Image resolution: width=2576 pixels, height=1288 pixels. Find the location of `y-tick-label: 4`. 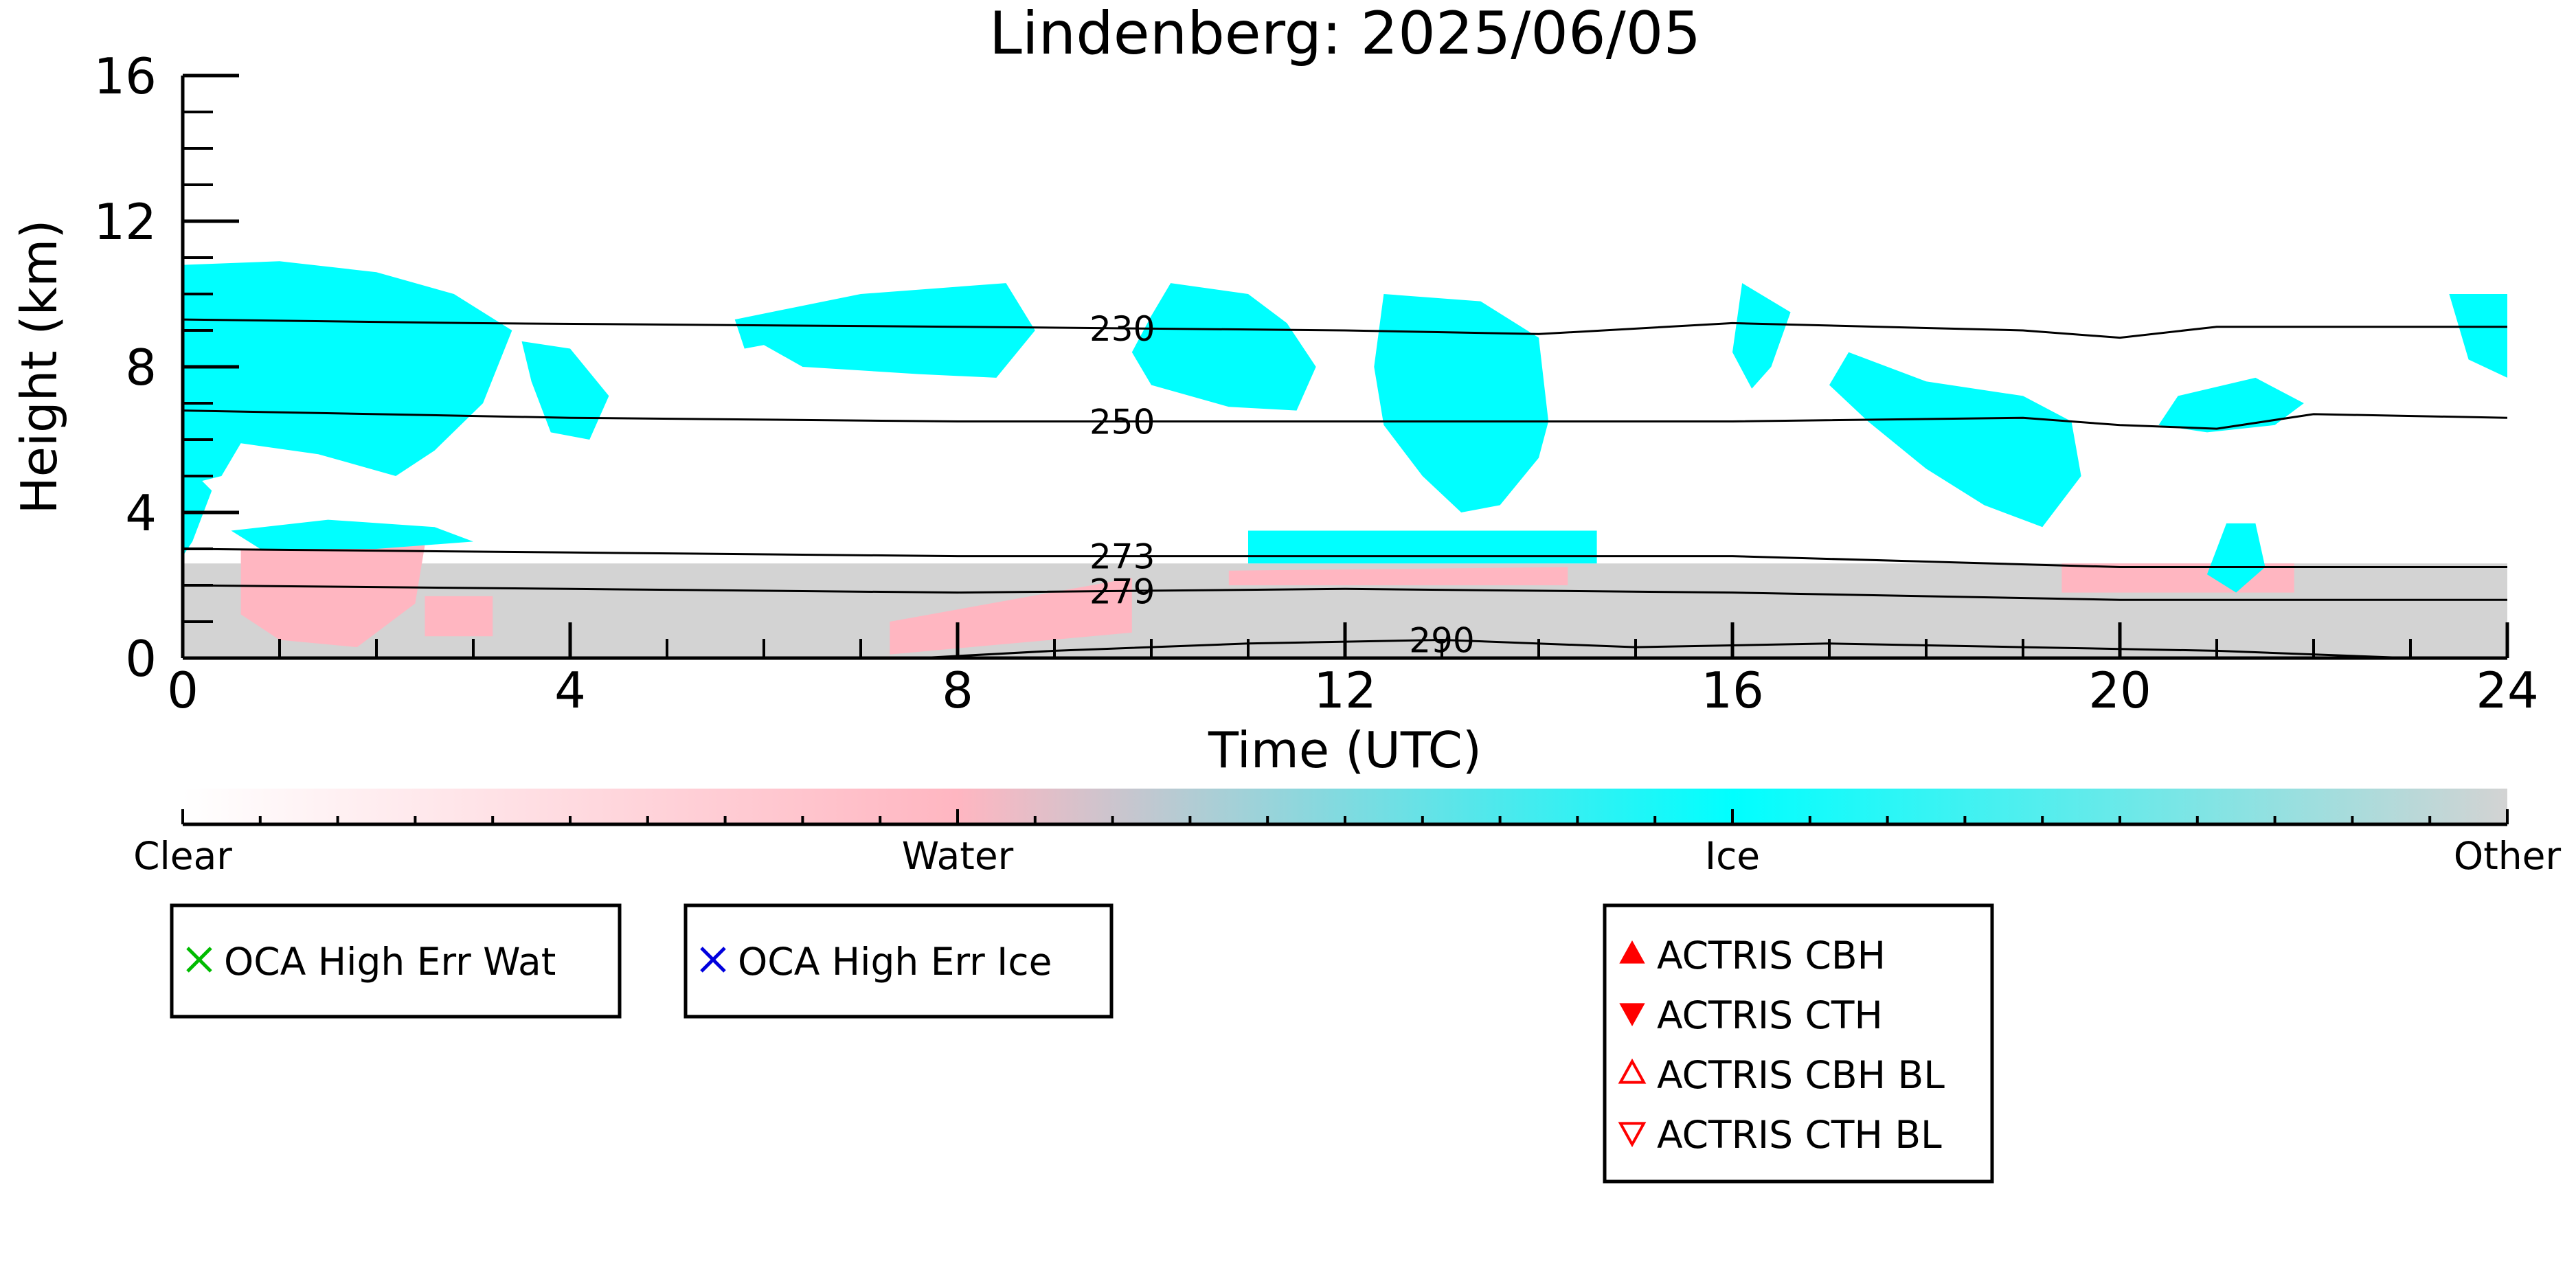

y-tick-label: 4 is located at coordinates (141, 513).